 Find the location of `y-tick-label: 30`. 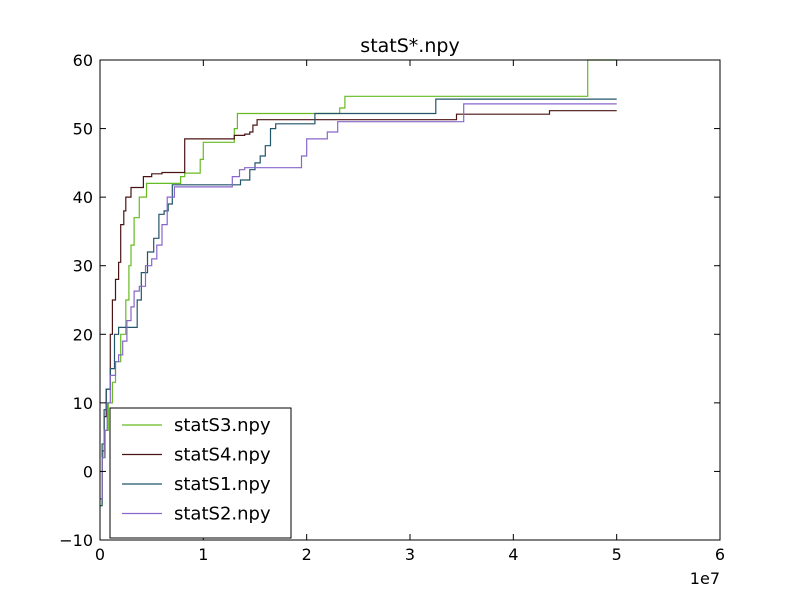

y-tick-label: 30 is located at coordinates (83, 266).